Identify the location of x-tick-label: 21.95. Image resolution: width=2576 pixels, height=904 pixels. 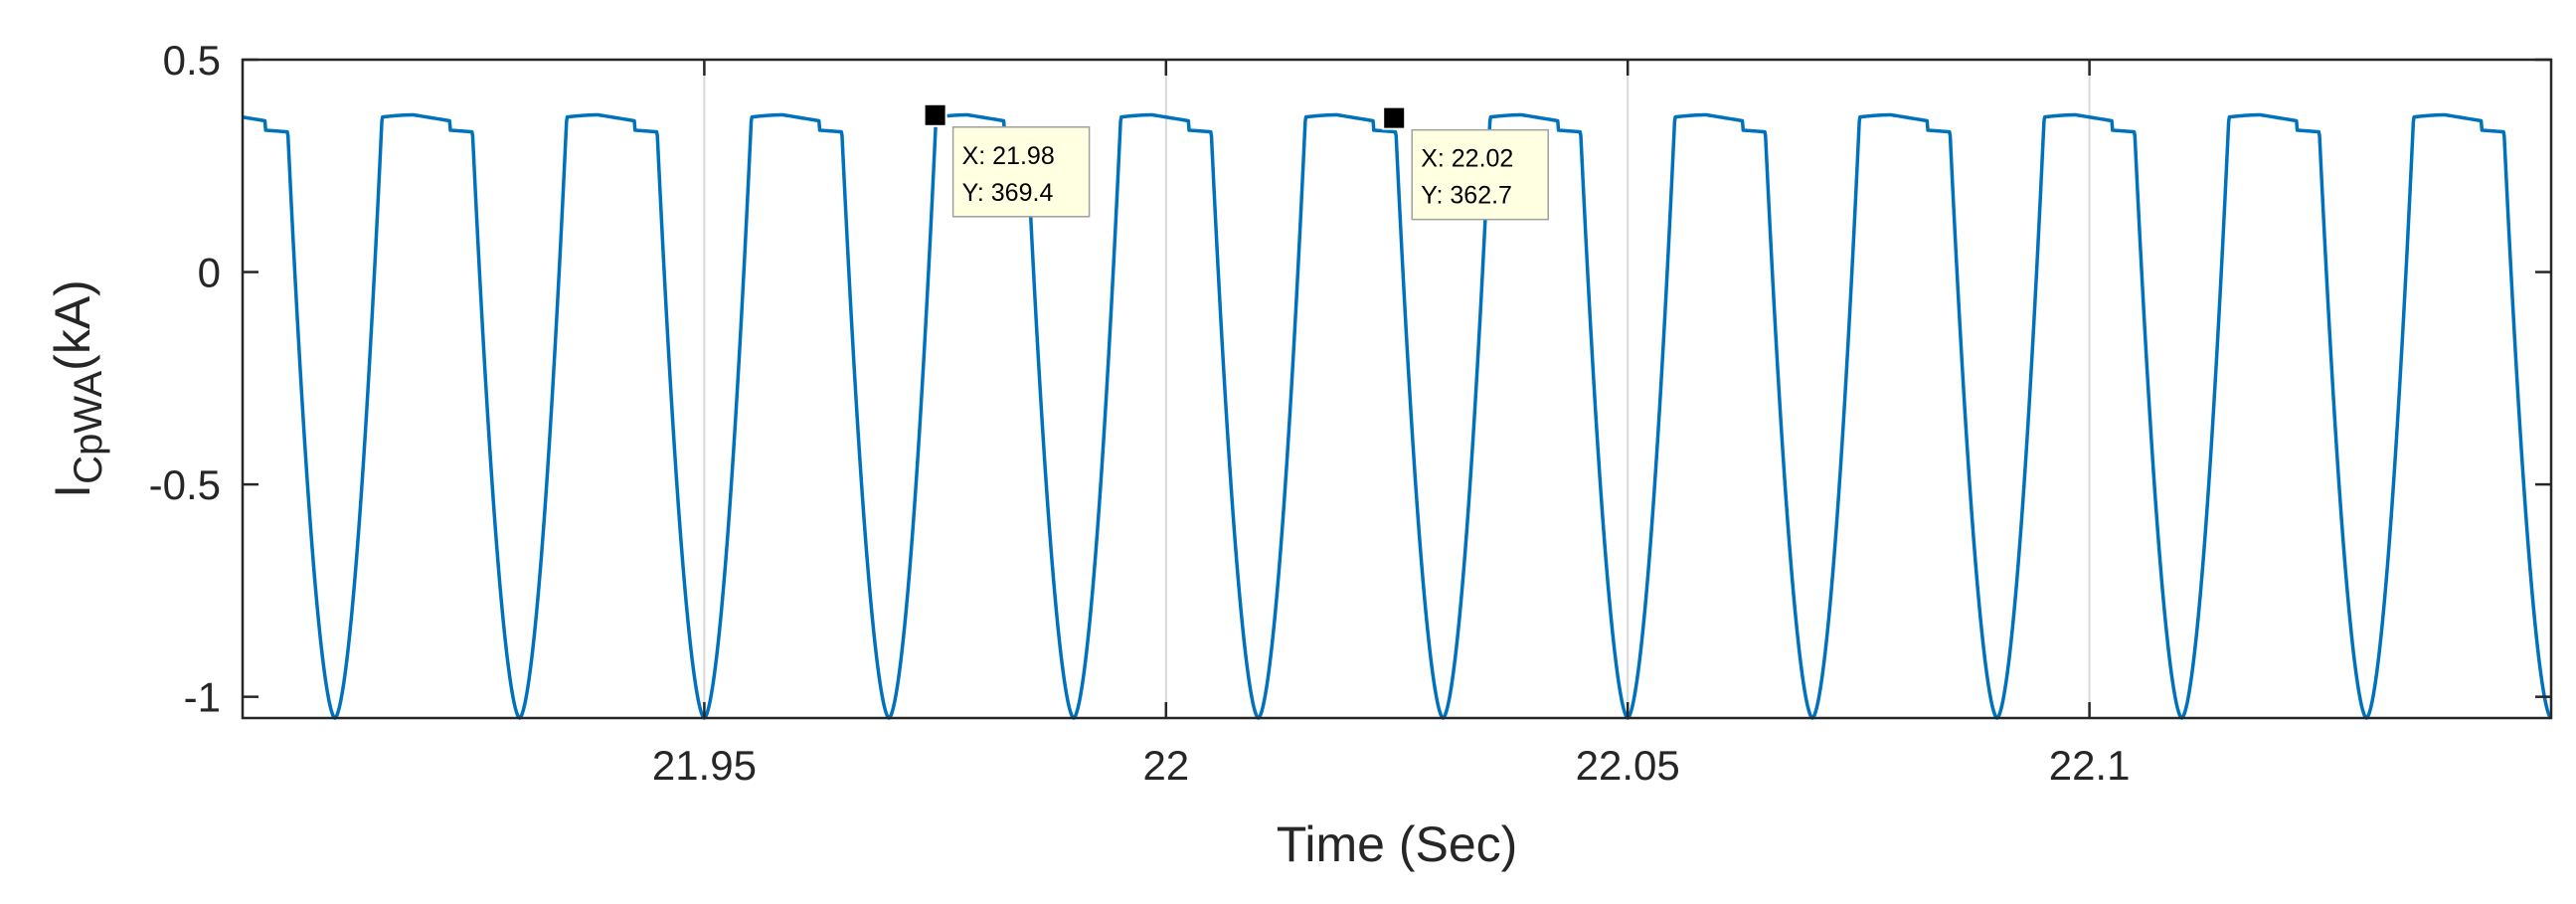
(704, 765).